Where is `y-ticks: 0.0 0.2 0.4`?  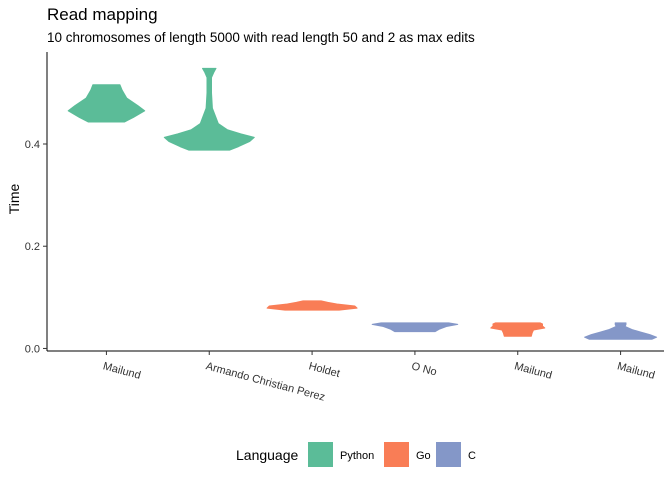
y-ticks: 0.0 0.2 0.4 is located at coordinates (36, 247).